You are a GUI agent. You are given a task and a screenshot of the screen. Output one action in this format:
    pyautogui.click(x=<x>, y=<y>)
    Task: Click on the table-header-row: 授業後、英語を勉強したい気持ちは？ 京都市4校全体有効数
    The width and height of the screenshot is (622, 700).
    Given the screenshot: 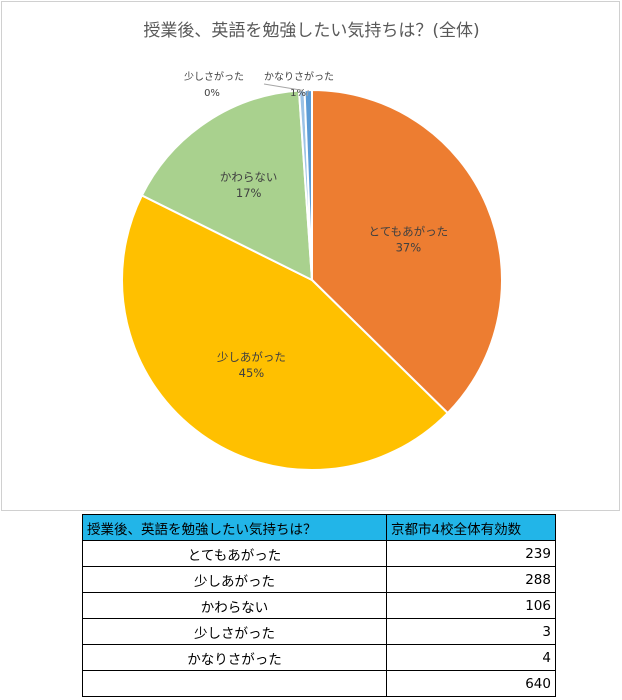 What is the action you would take?
    pyautogui.click(x=319, y=527)
    